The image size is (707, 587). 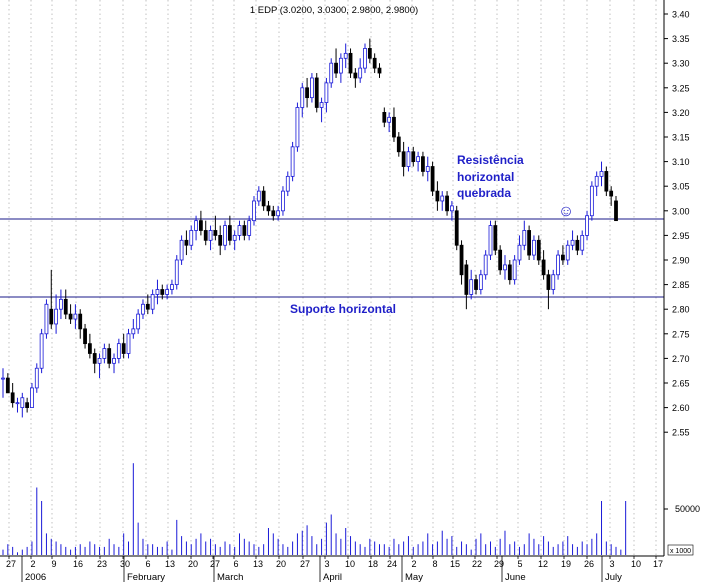 What do you see at coordinates (413, 564) in the screenshot?
I see `date-tick-label: 2` at bounding box center [413, 564].